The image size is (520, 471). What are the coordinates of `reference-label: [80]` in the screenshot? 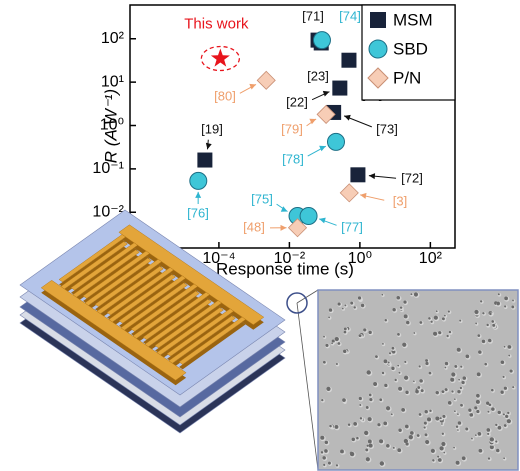 It's located at (225, 95).